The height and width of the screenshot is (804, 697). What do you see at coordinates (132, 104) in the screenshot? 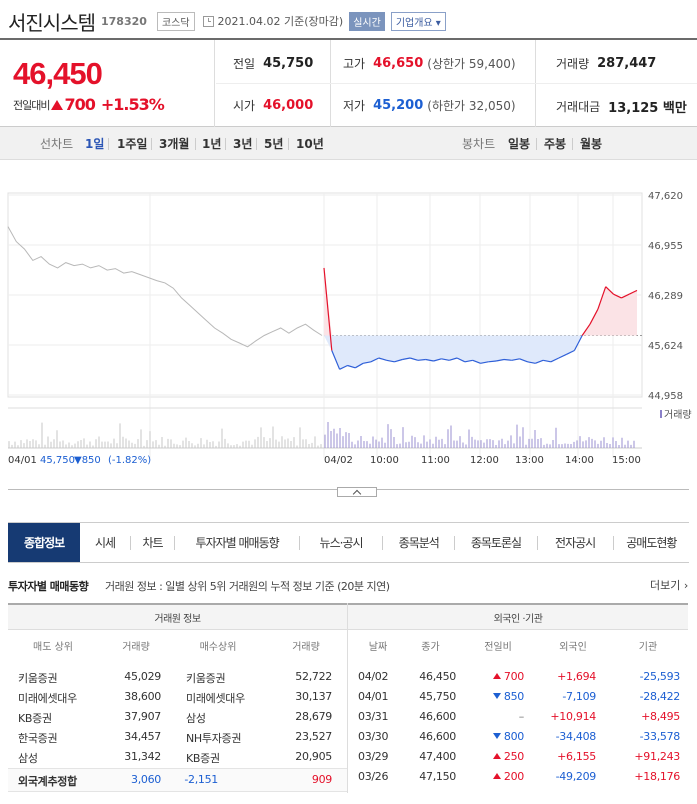
I see `change-rate: +1.53%` at bounding box center [132, 104].